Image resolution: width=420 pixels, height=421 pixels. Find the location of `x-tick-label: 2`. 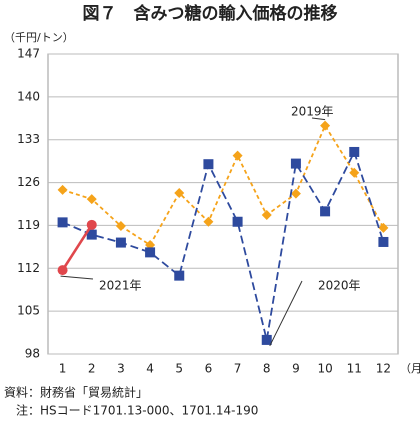

x-tick-label: 2 is located at coordinates (92, 369).